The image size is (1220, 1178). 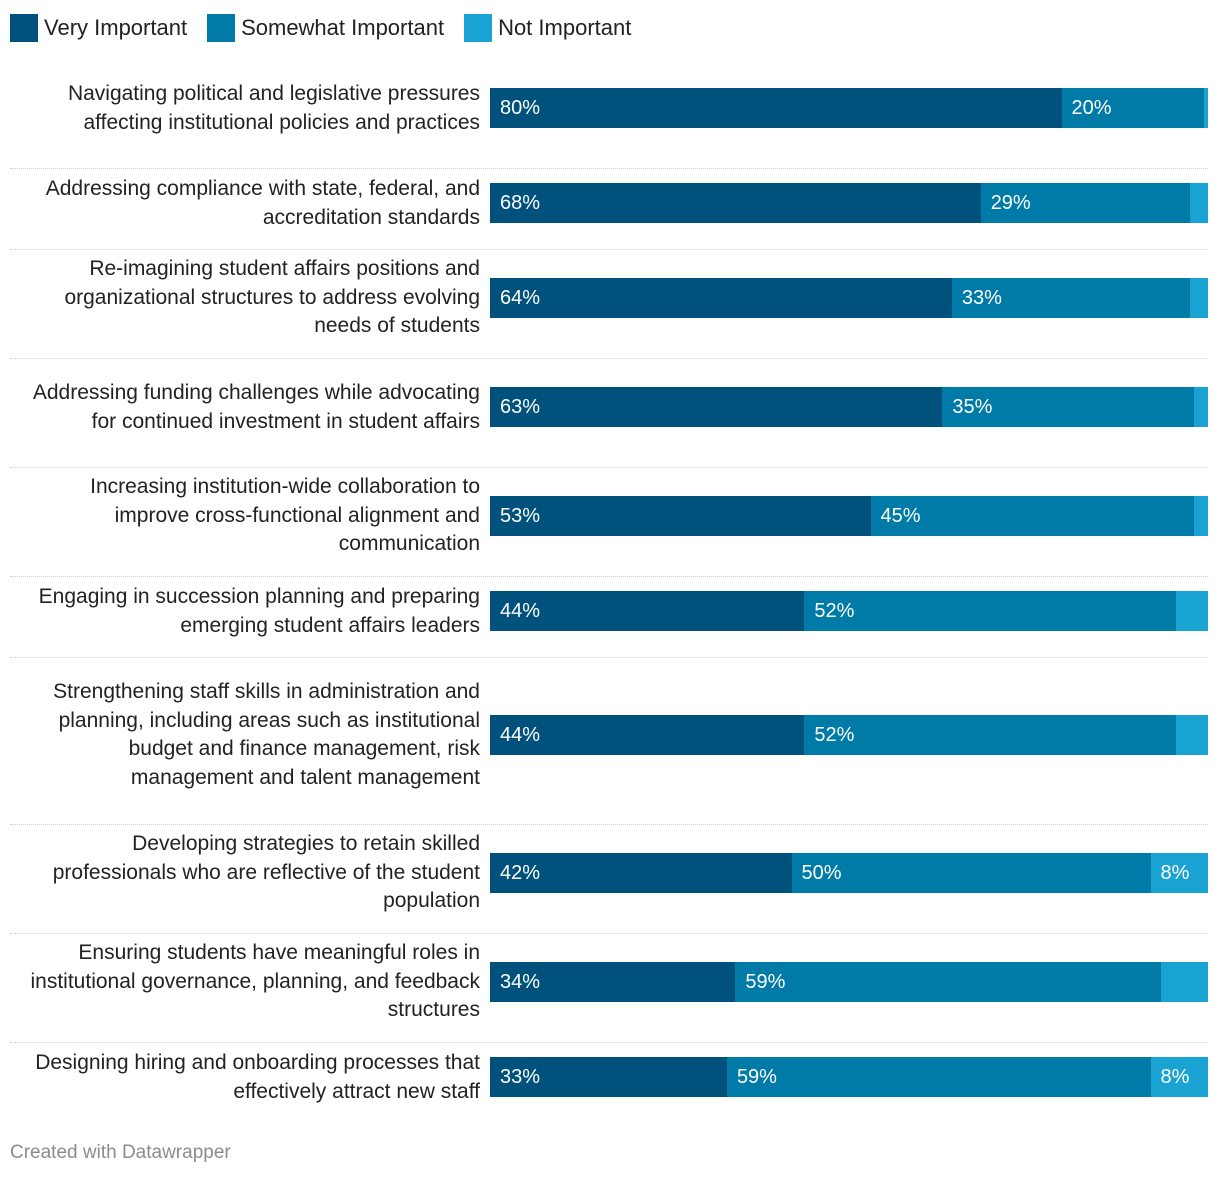 What do you see at coordinates (900, 516) in the screenshot?
I see `data-label: 45%` at bounding box center [900, 516].